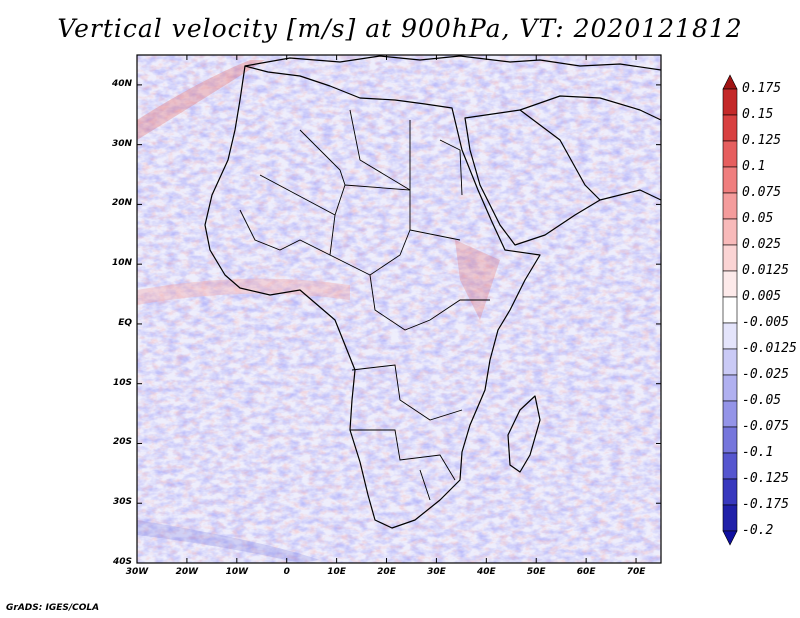 This screenshot has width=800, height=618. I want to click on colorbar-label: 0.075, so click(762, 192).